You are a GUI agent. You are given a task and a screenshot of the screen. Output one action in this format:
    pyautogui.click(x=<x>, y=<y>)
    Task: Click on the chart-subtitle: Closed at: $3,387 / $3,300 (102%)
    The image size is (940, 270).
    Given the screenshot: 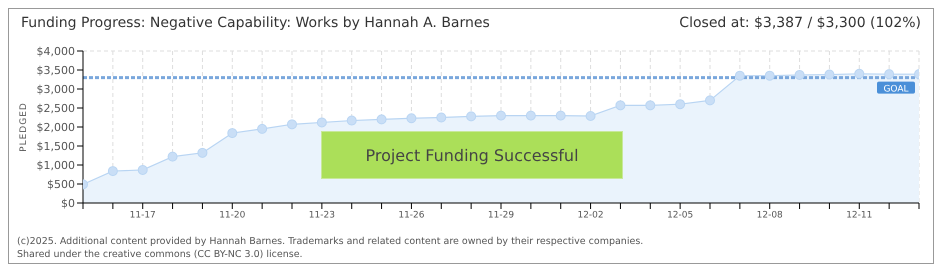 What is the action you would take?
    pyautogui.click(x=800, y=23)
    